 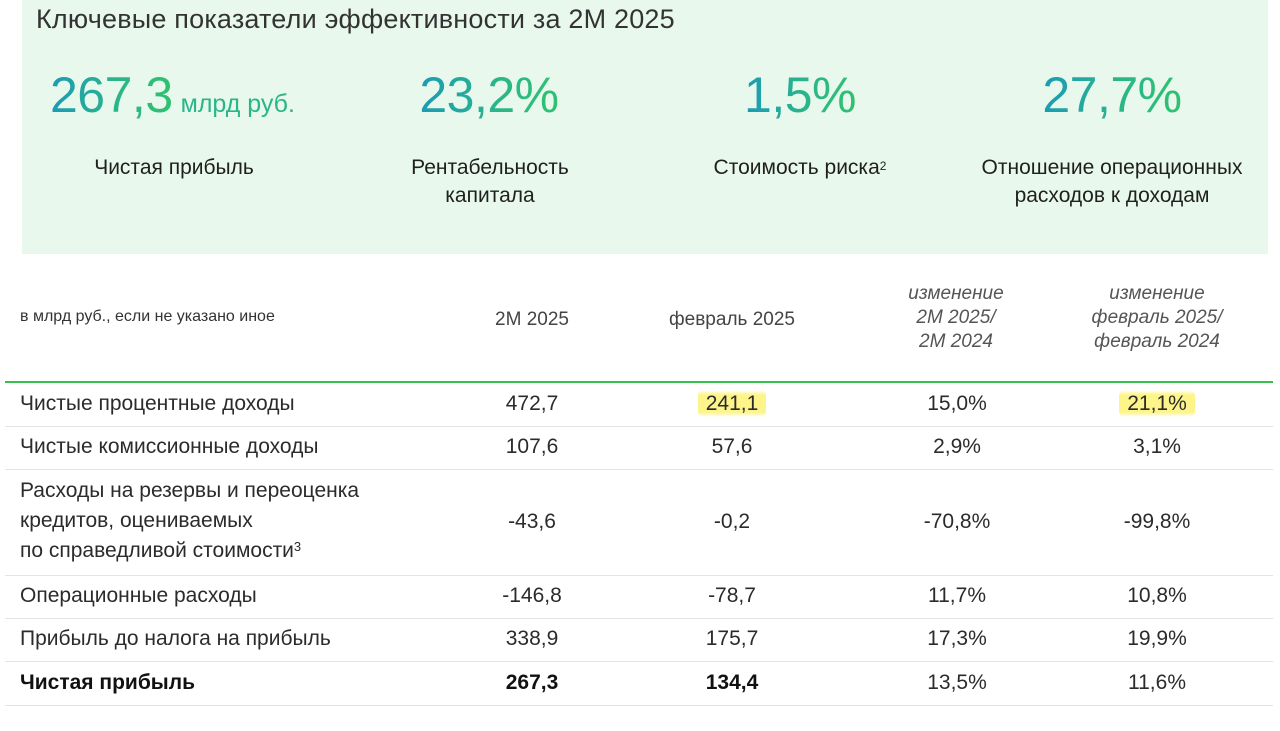 I want to click on cell-change-feb: 10,8%, so click(x=1157, y=595).